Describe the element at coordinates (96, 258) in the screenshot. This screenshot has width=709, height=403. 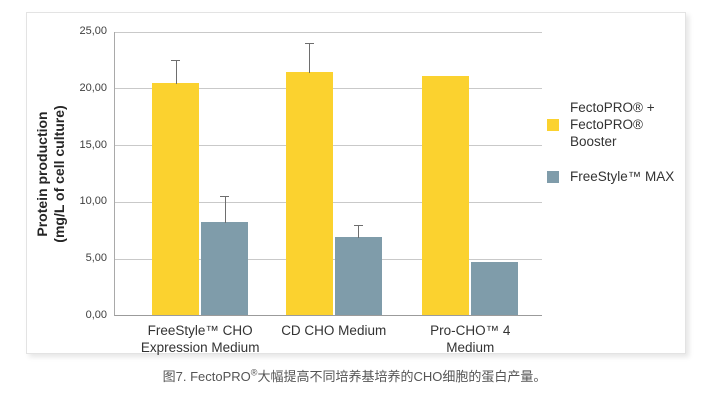
I see `y-tick-label: 5,00` at that location.